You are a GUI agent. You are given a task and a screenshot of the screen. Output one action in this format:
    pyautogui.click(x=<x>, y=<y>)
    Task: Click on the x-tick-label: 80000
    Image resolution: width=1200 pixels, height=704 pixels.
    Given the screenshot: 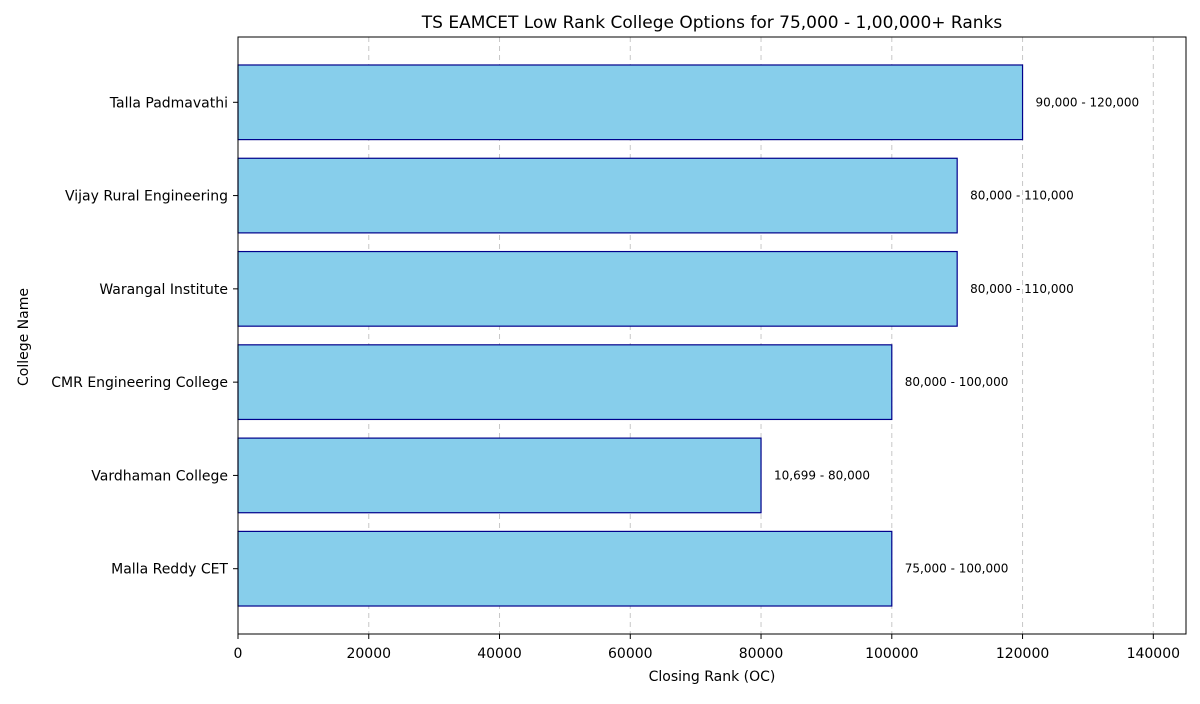 What is the action you would take?
    pyautogui.click(x=761, y=654)
    